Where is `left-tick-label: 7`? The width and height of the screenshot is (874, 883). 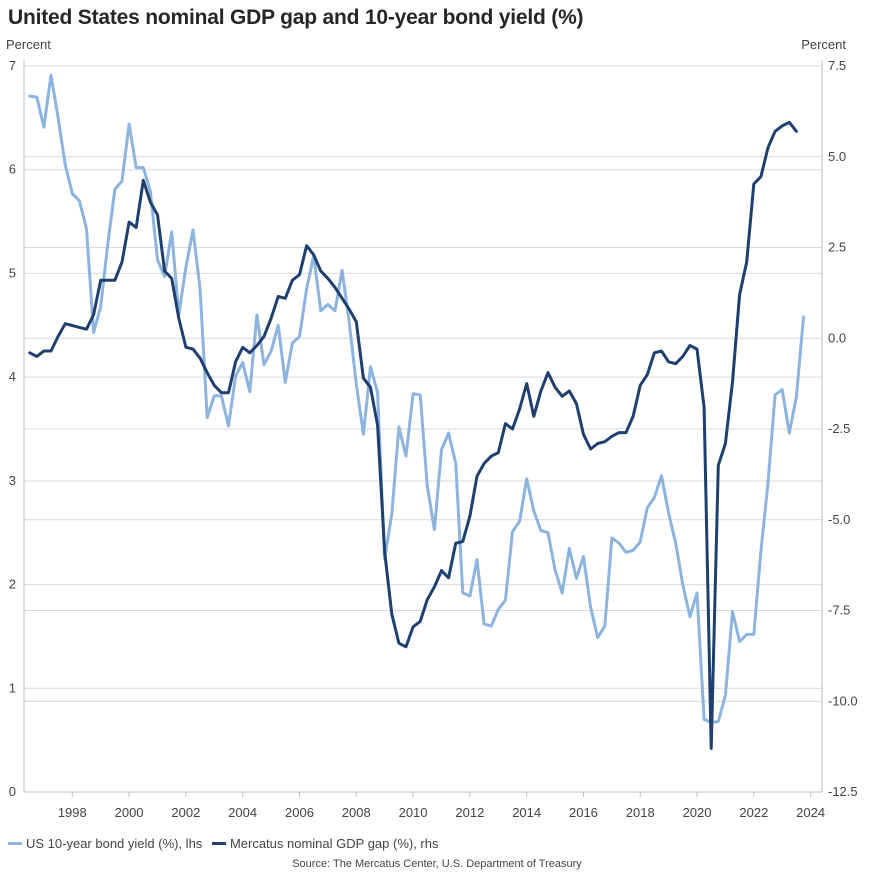
left-tick-label: 7 is located at coordinates (12, 65).